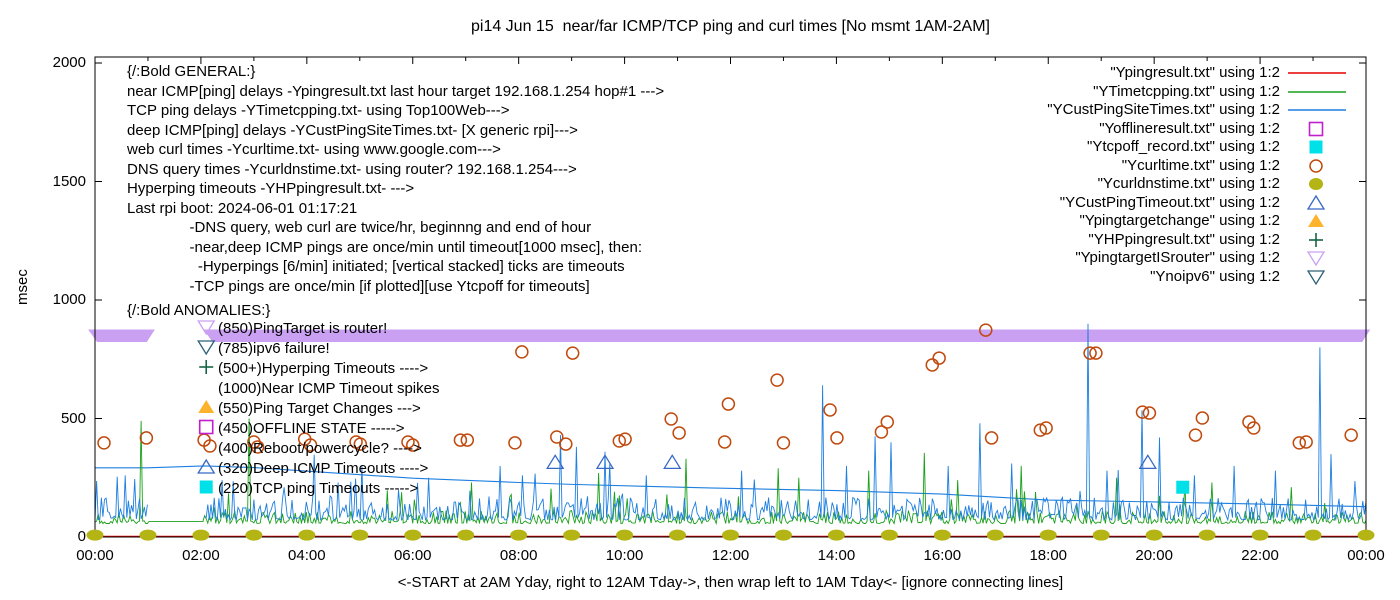  I want to click on anomaly-label: (550)Ping Target Changes --->, so click(319, 408).